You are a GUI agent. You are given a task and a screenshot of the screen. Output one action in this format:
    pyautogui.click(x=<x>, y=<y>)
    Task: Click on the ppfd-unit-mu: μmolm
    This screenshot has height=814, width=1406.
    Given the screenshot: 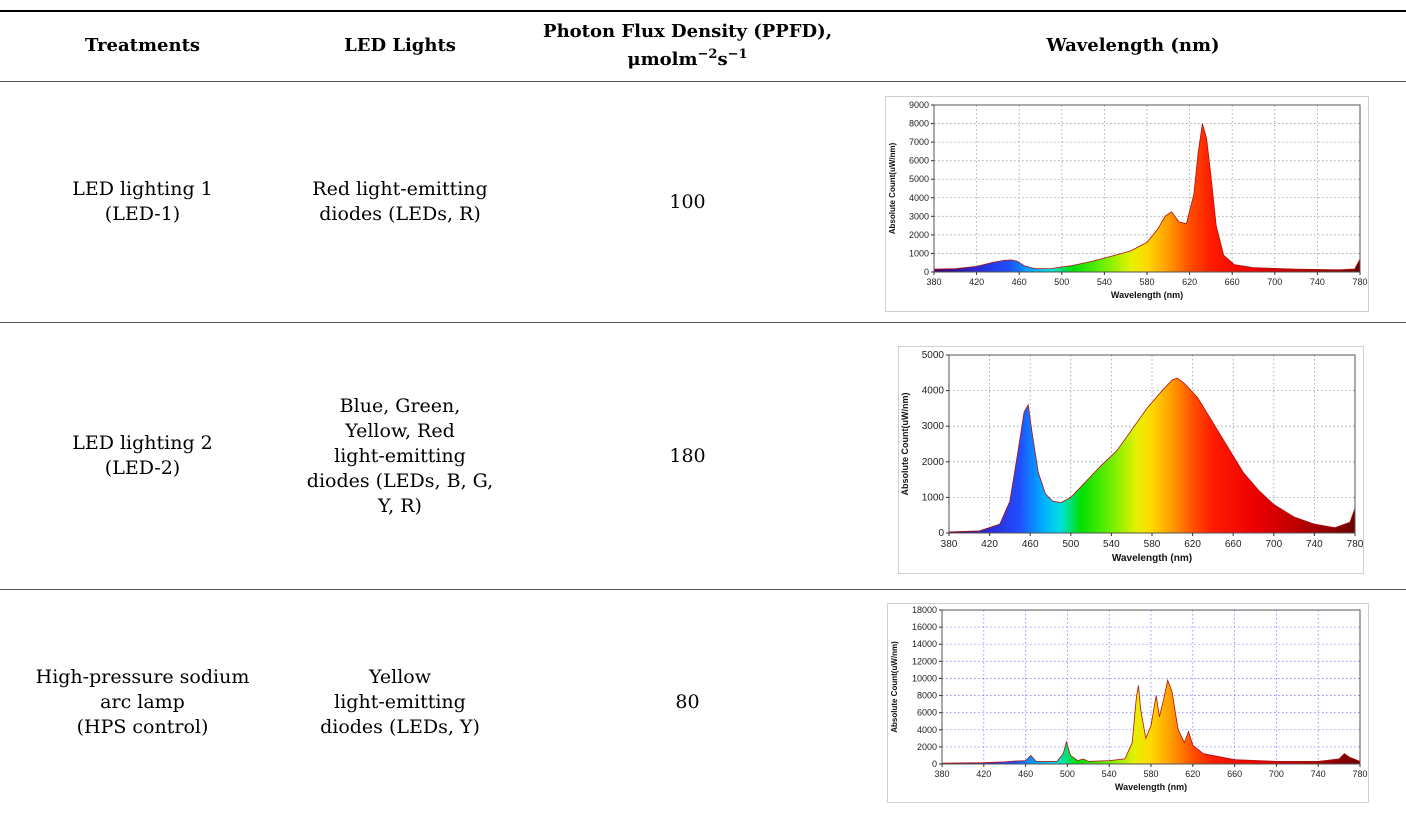 What is the action you would take?
    pyautogui.click(x=662, y=59)
    